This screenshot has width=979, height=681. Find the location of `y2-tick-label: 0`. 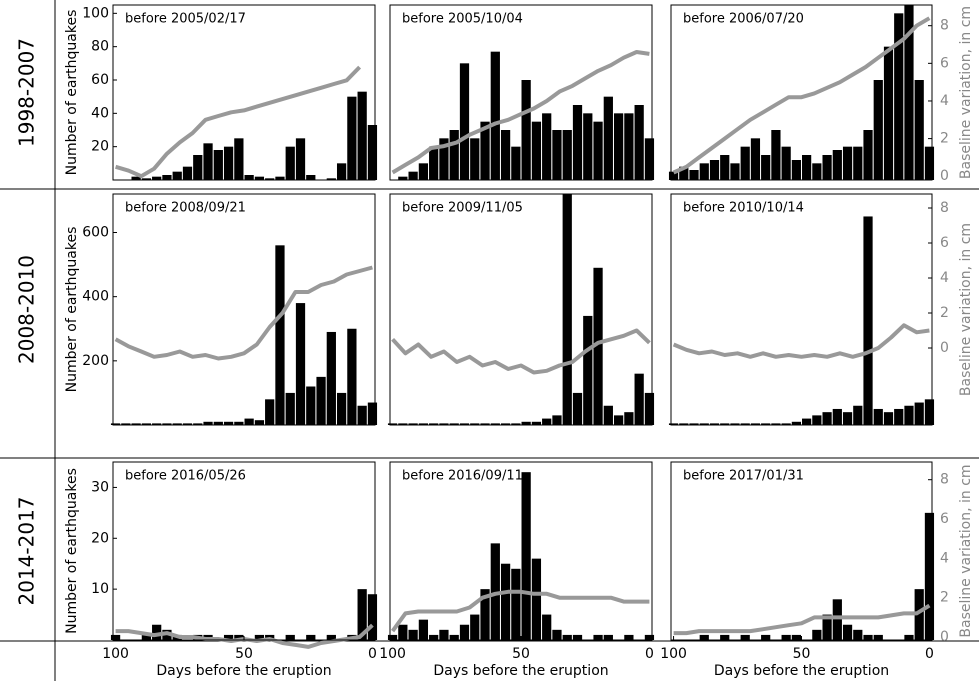

y2-tick-label: 0 is located at coordinates (944, 176).